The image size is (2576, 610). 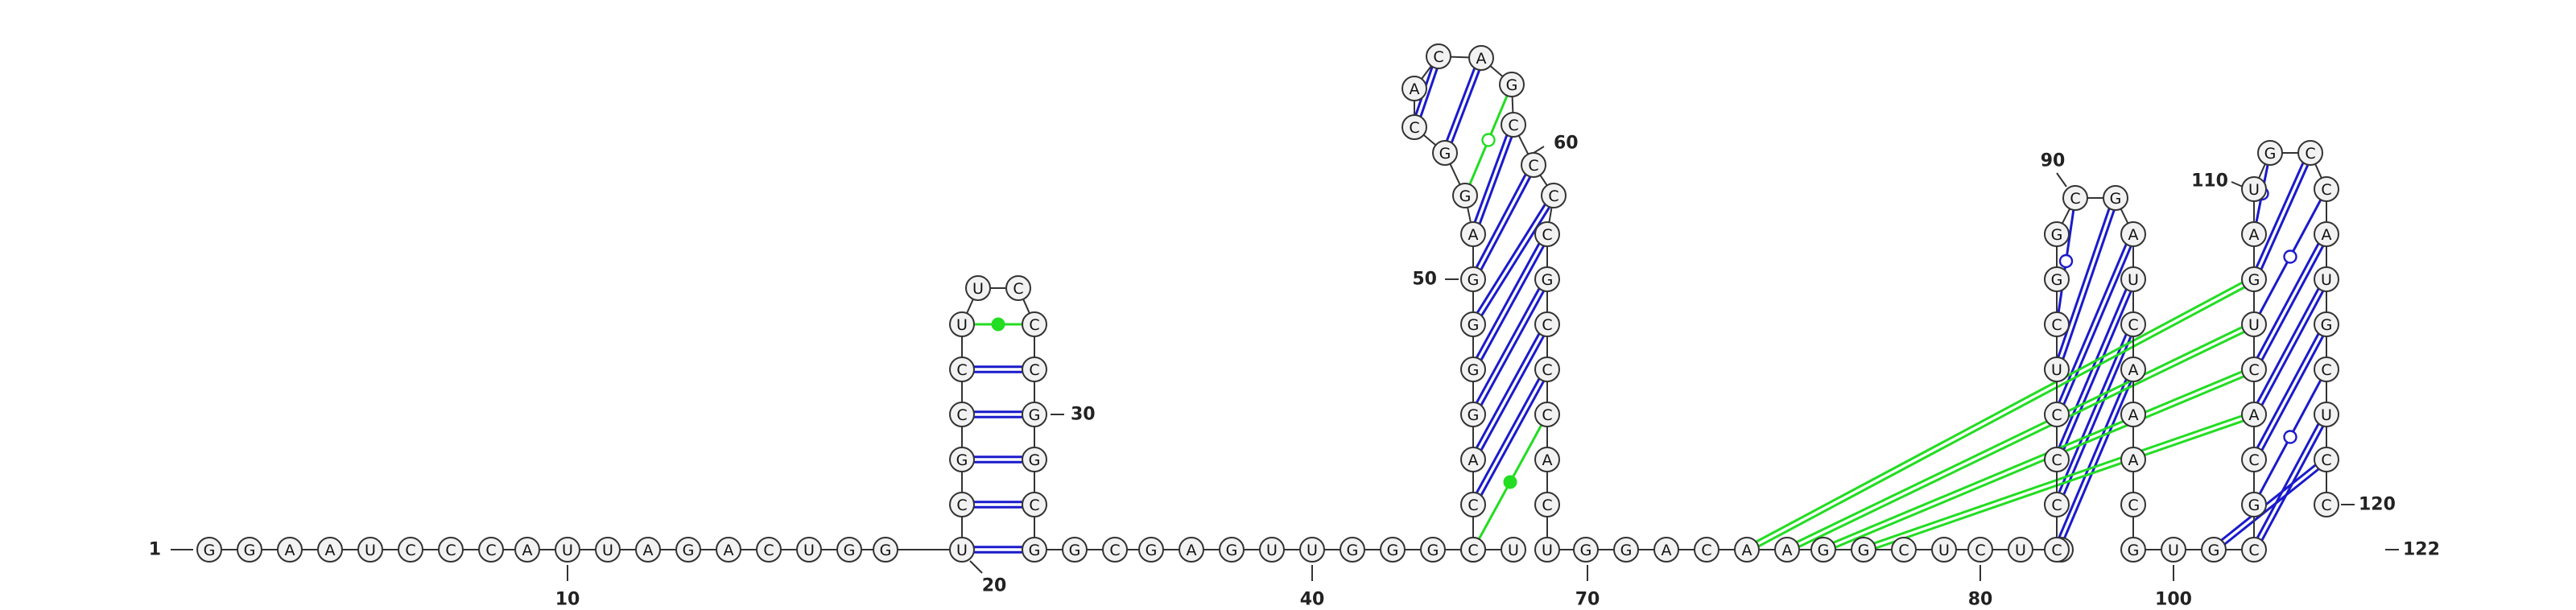 What do you see at coordinates (1510, 482) in the screenshot?
I see `noncanonical-pair-marker` at bounding box center [1510, 482].